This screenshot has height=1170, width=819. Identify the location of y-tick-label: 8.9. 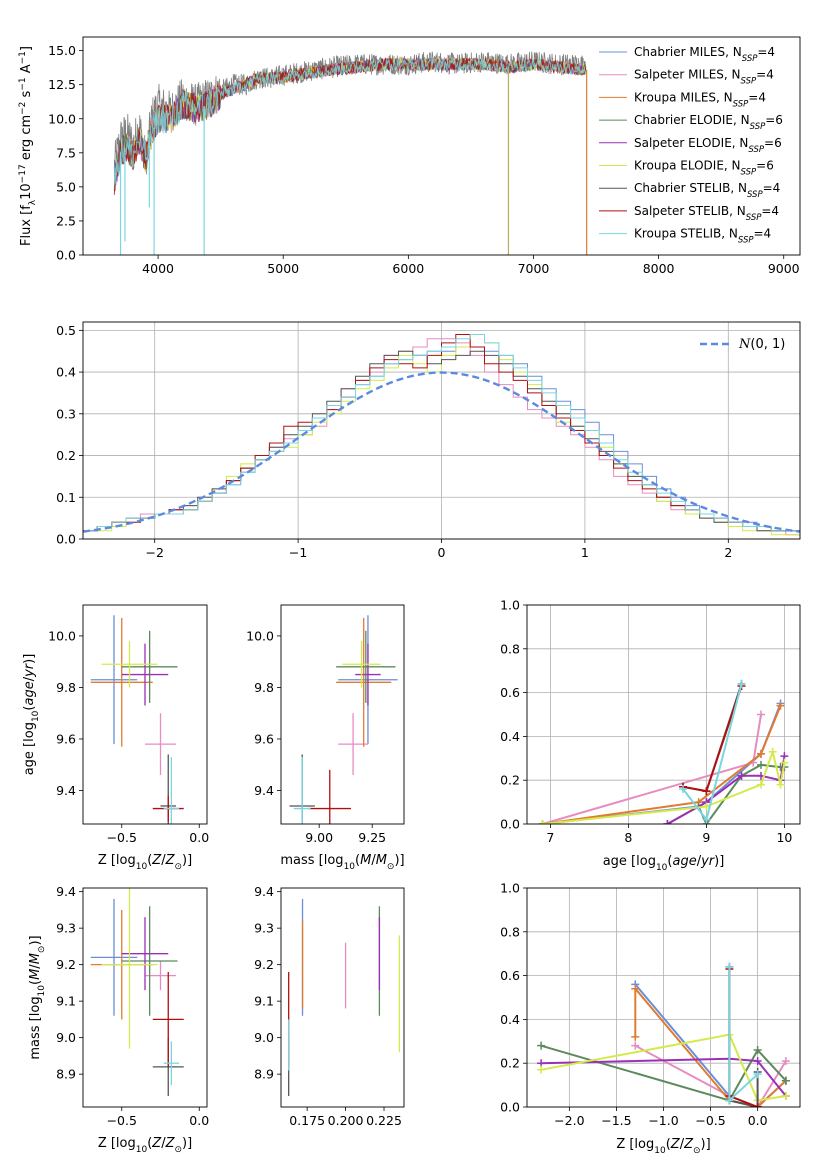
(264, 1074).